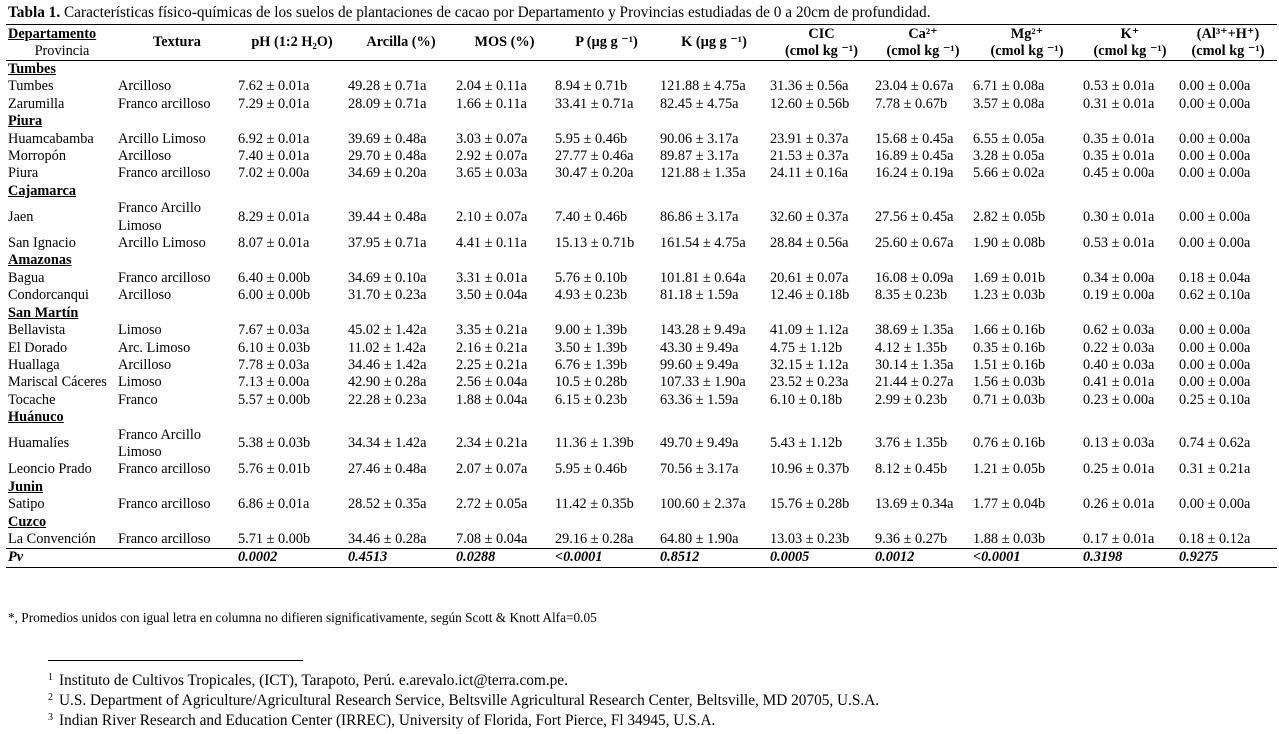 The image size is (1279, 734). What do you see at coordinates (605, 558) in the screenshot?
I see `pvalue-p: <0.0001` at bounding box center [605, 558].